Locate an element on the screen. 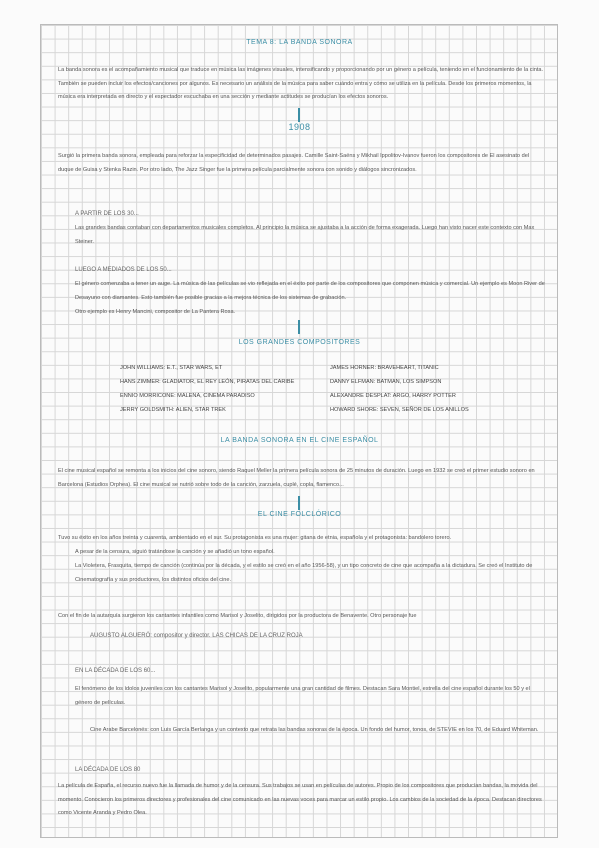 The image size is (599, 848). composer: JERRY GOLDSMITH: ALIEN, STAR TREK is located at coordinates (173, 410).